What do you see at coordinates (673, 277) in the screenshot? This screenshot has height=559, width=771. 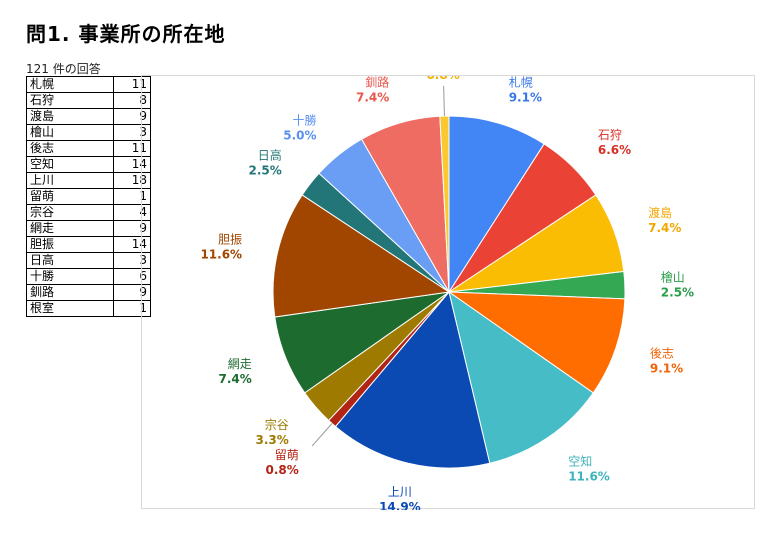 I see `slice-label: 檜山` at bounding box center [673, 277].